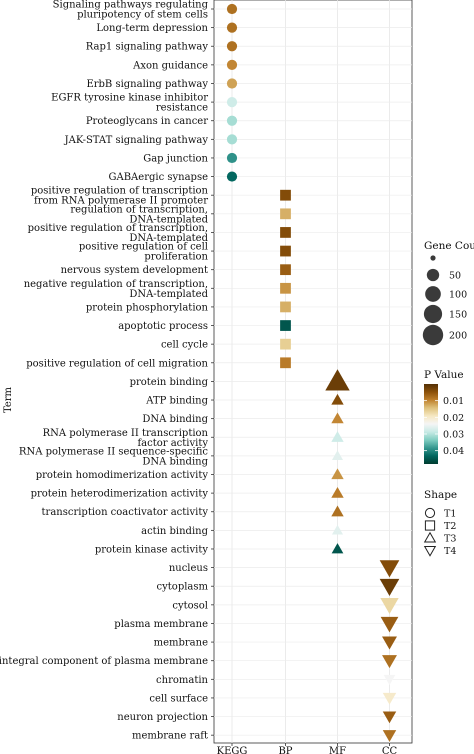 This screenshot has height=754, width=474. I want to click on term-label: membrane, so click(181, 643).